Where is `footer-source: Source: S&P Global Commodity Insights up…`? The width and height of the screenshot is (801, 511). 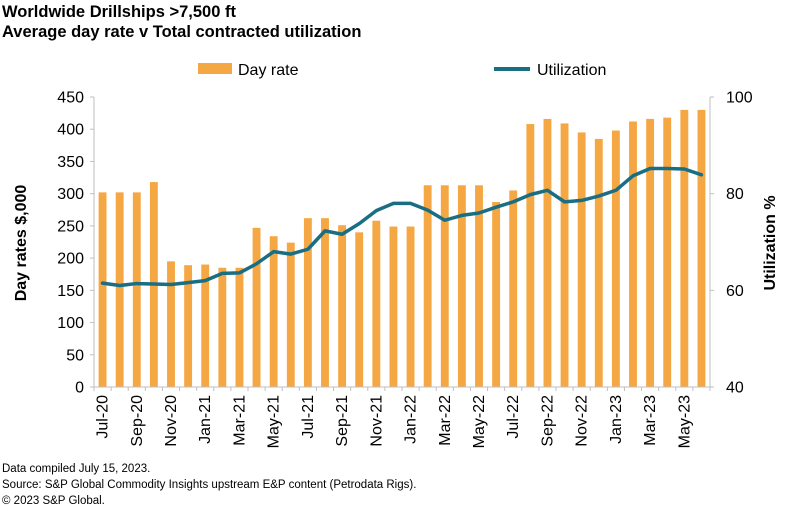 footer-source: Source: S&P Global Commodity Insights up… is located at coordinates (209, 485).